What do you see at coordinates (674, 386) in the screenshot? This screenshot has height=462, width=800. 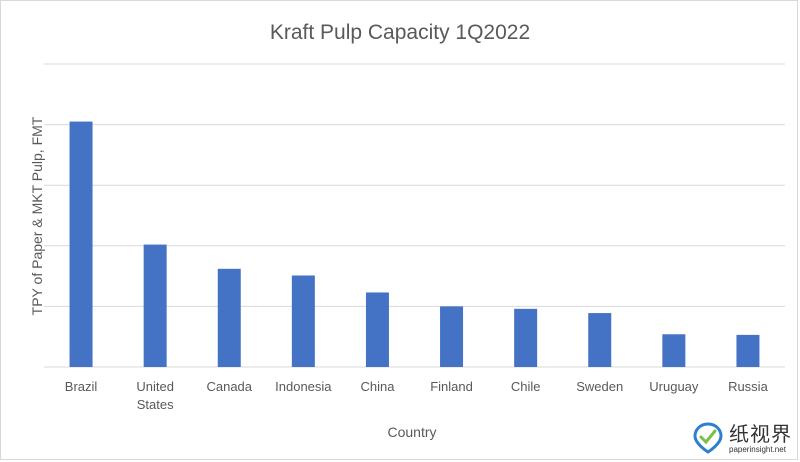 I see `x-tick-label: Uruguay` at bounding box center [674, 386].